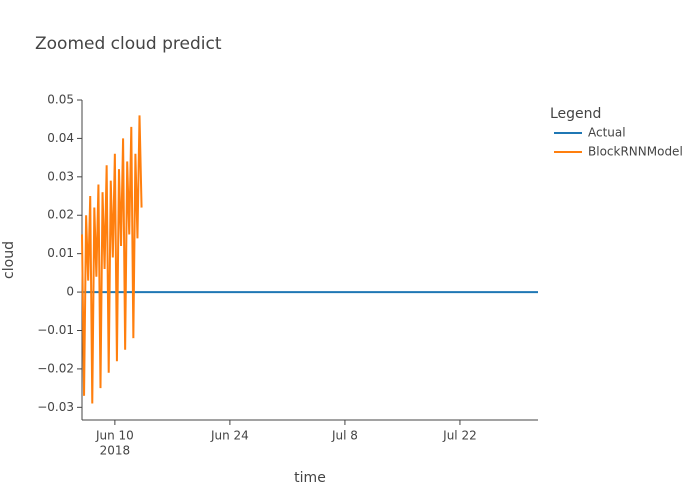  Describe the element at coordinates (115, 451) in the screenshot. I see `x-tick-label: 2018` at that location.